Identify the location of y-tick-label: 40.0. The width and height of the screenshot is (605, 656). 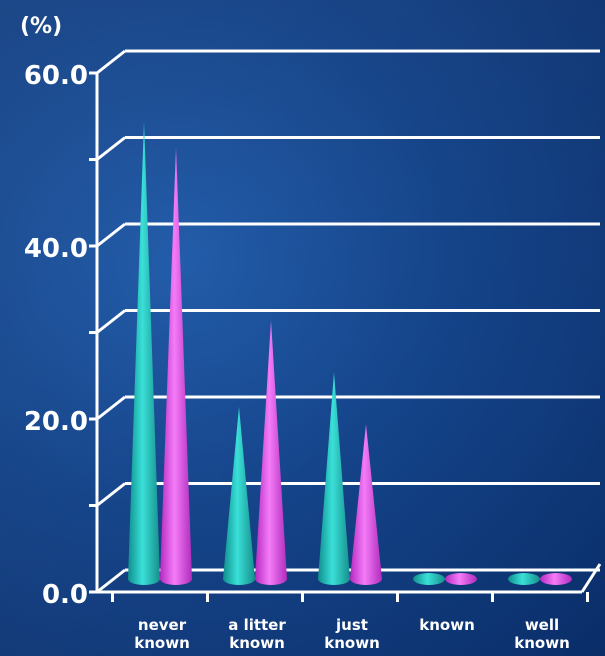
(56, 249).